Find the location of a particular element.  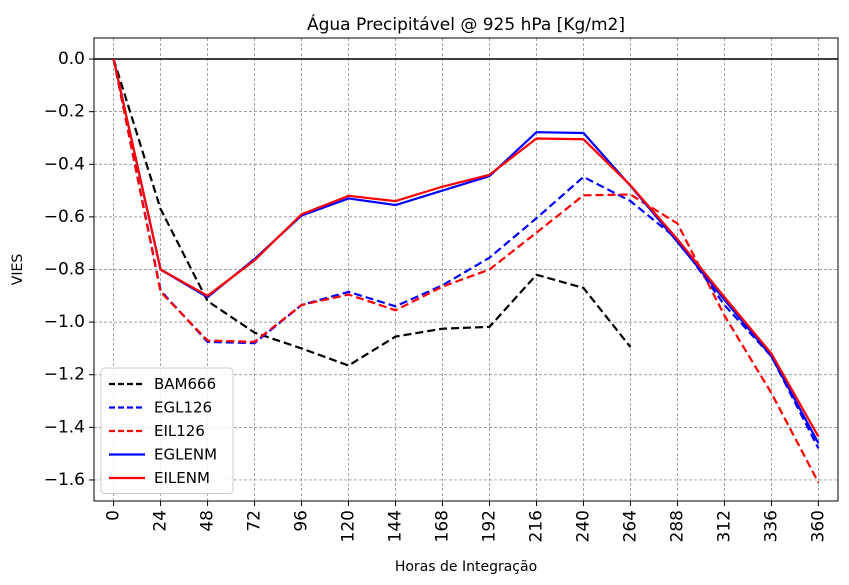

y-tick-label: −0.4 is located at coordinates (64, 164).